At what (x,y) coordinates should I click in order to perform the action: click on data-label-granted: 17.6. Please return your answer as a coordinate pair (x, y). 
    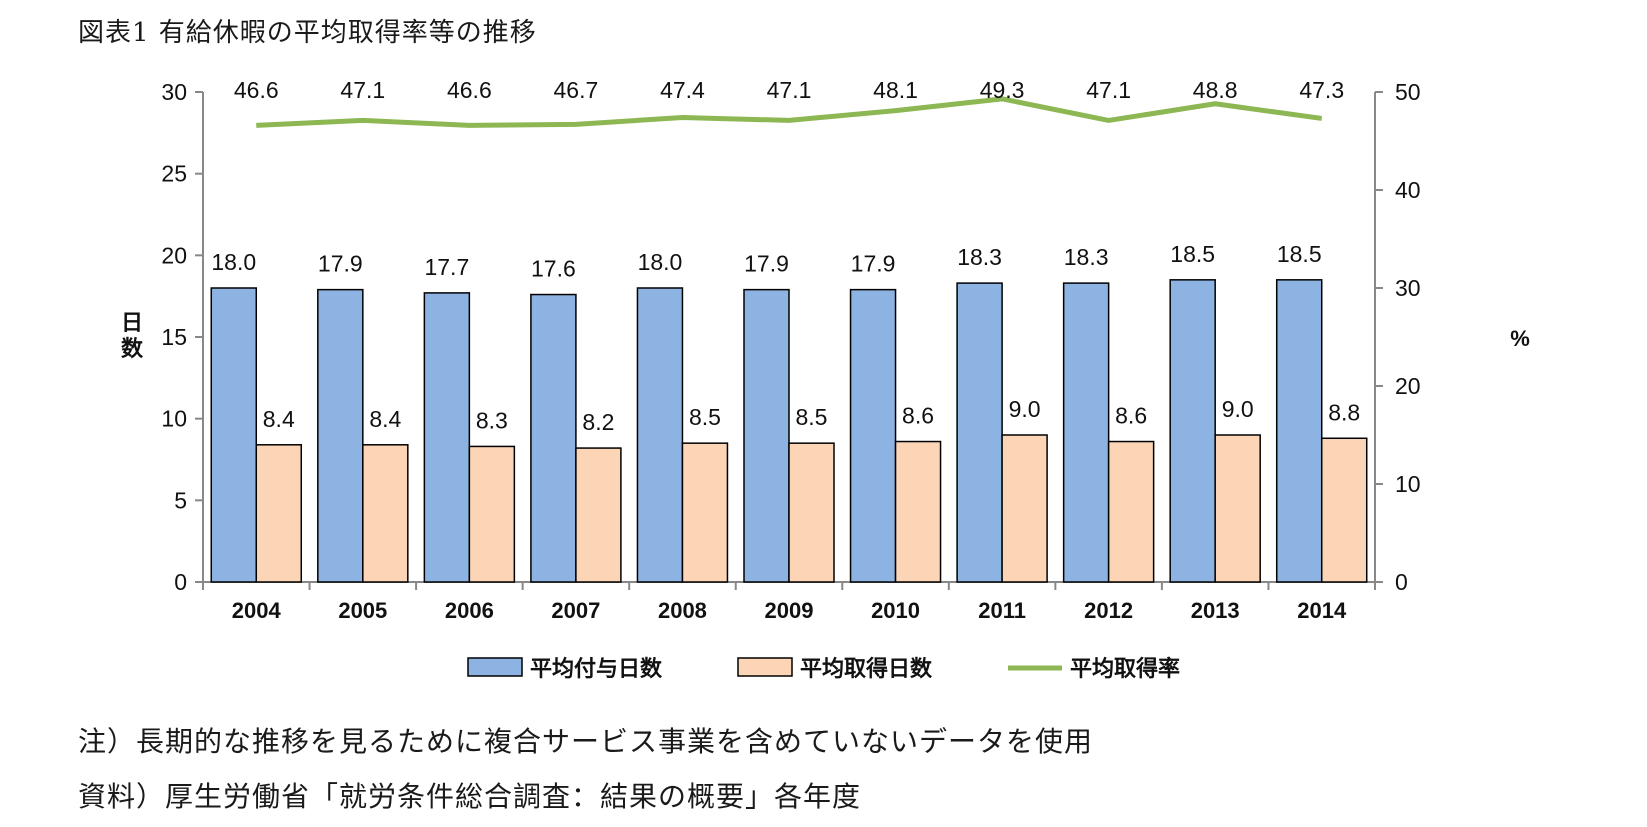
    Looking at the image, I should click on (553, 269).